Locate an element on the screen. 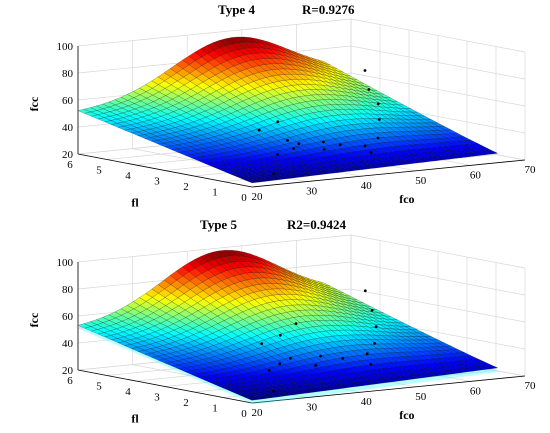  panel-stat-type-5: R2=0.9424 is located at coordinates (317, 224).